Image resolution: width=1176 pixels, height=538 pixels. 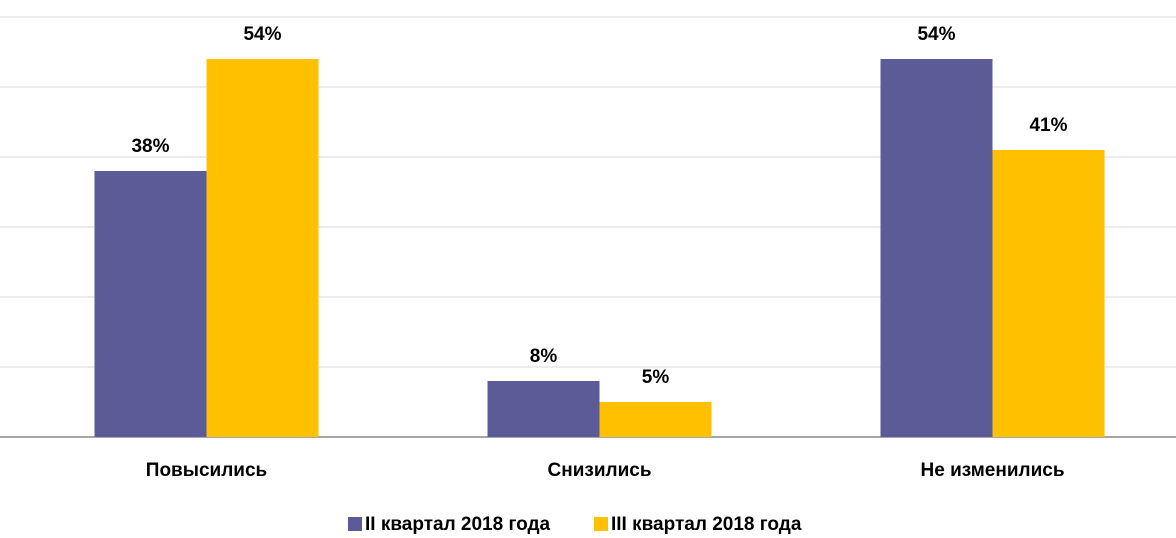 I want to click on data-label: 41%, so click(x=1048, y=125).